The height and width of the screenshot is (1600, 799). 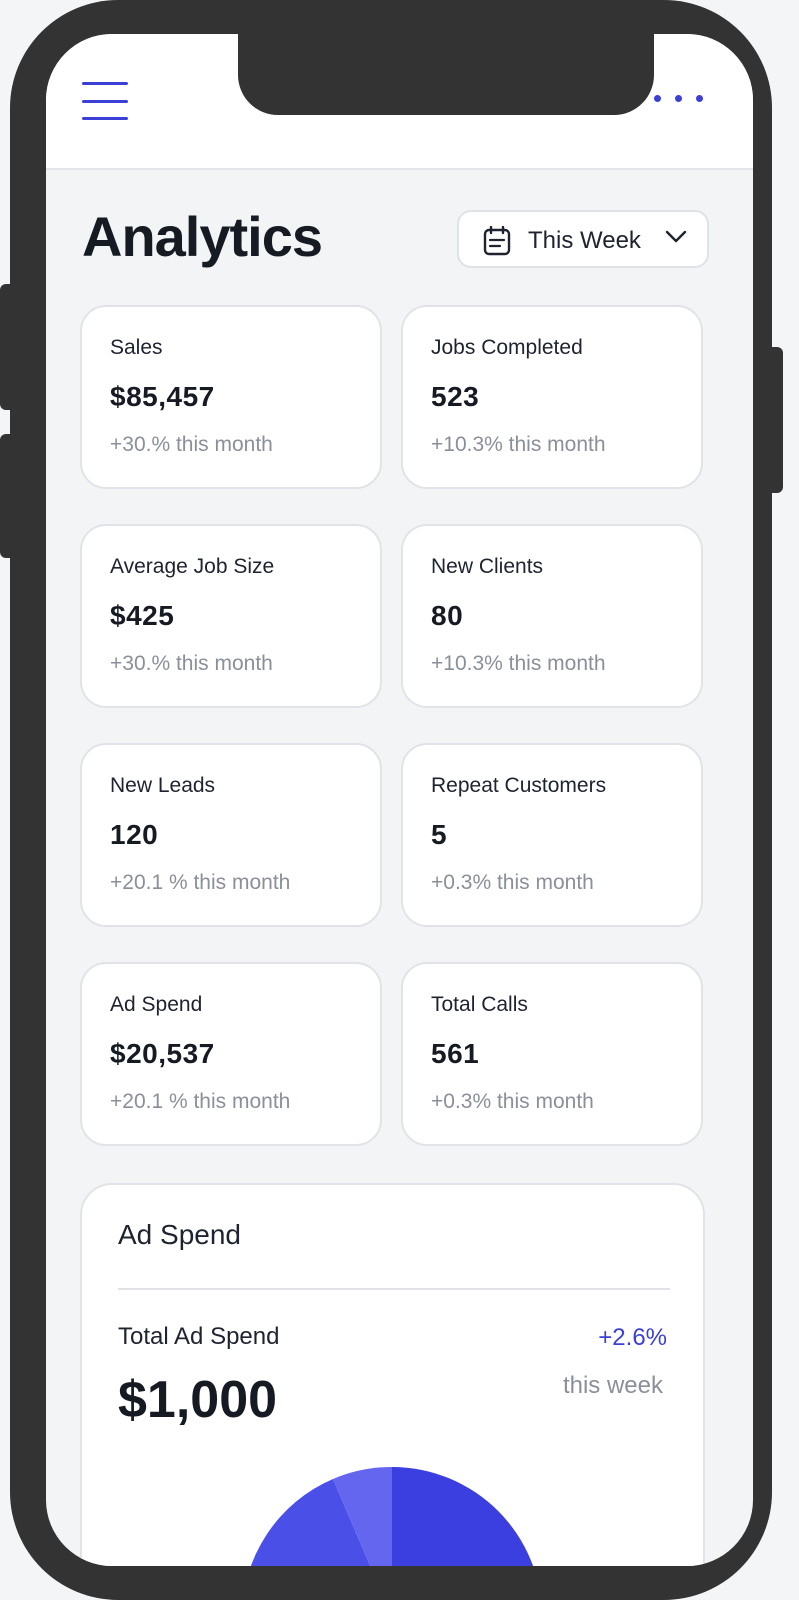 I want to click on metric-card-sales: Sales $85,457 +30.% this month, so click(x=231, y=397).